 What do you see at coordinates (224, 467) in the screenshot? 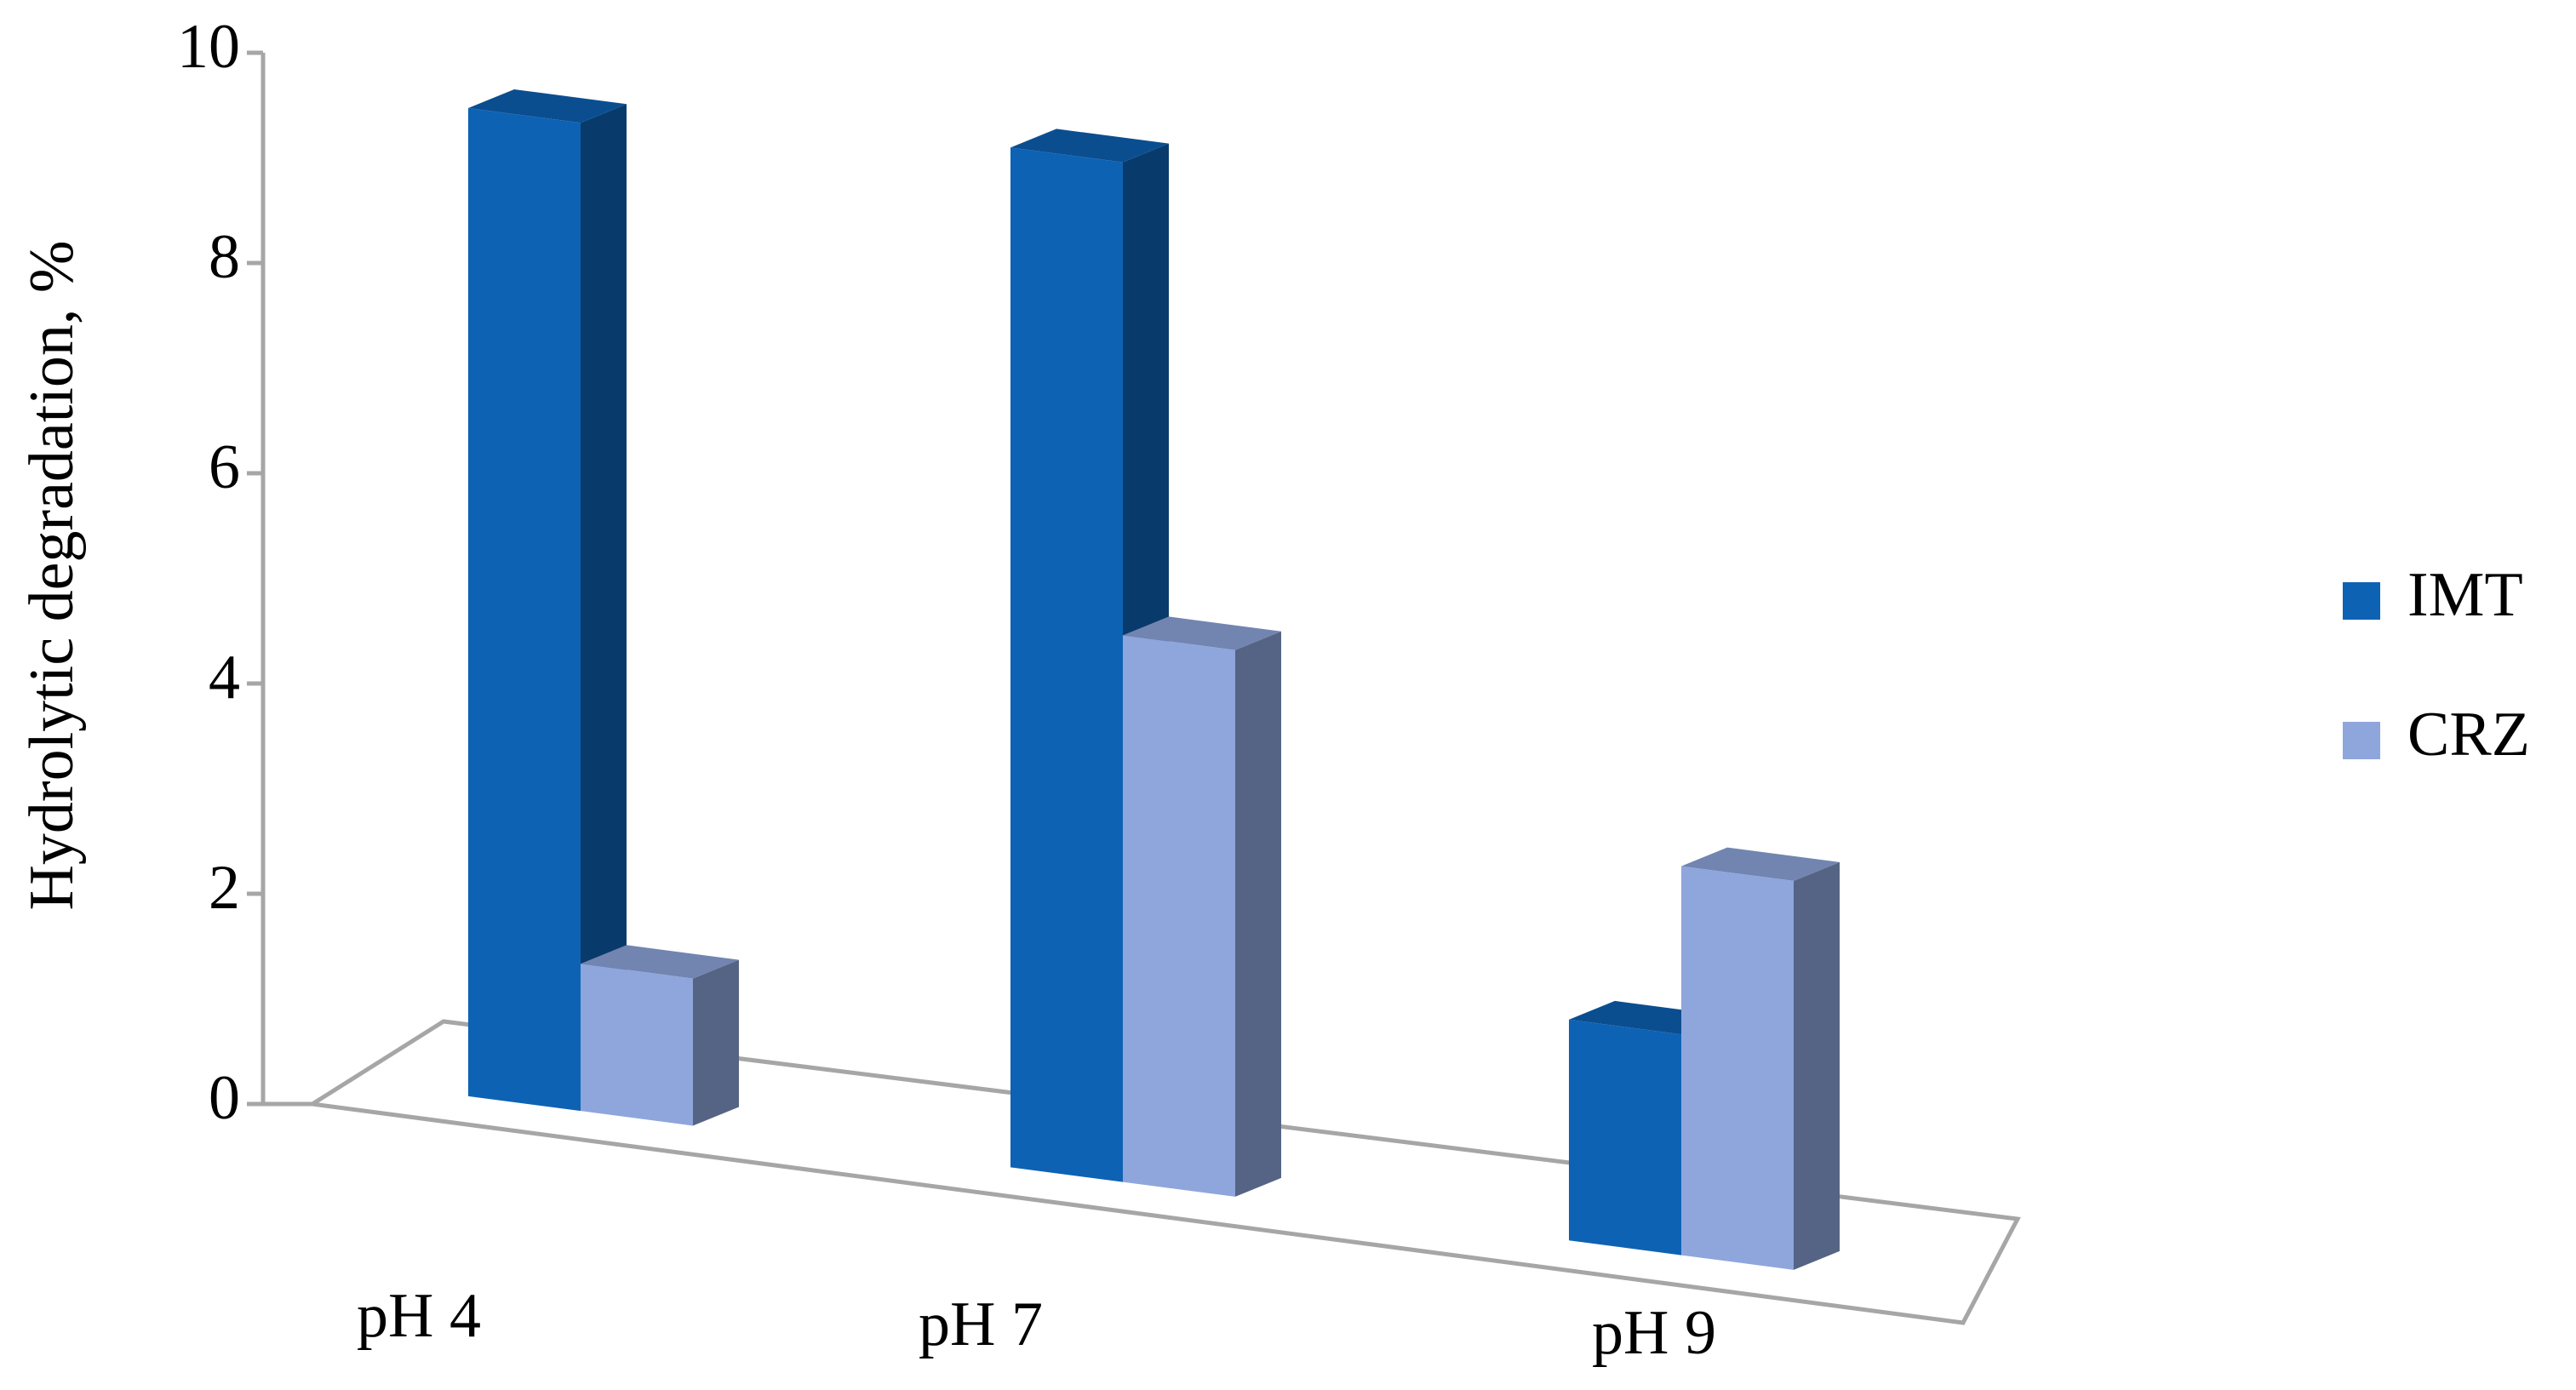
I see `y-tick-label: 6` at bounding box center [224, 467].